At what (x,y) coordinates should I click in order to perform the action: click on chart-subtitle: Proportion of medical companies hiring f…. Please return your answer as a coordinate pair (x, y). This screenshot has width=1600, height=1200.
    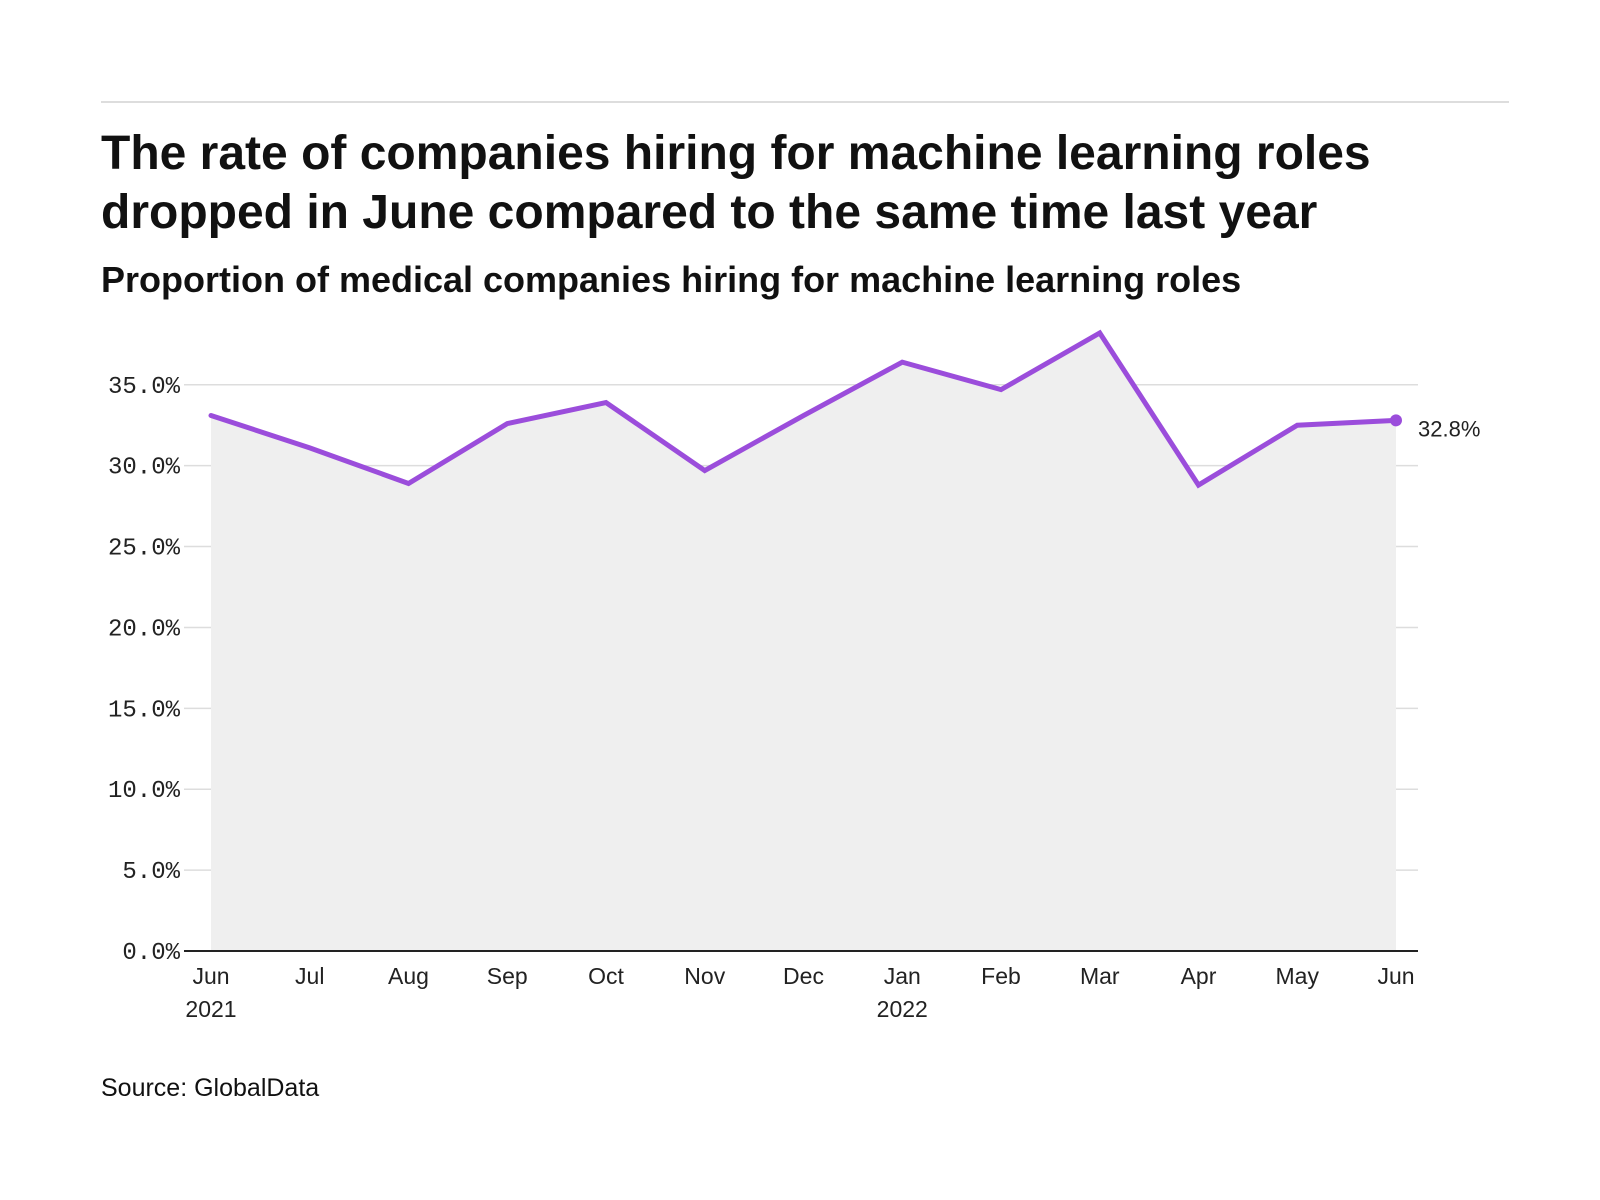
    Looking at the image, I should click on (671, 279).